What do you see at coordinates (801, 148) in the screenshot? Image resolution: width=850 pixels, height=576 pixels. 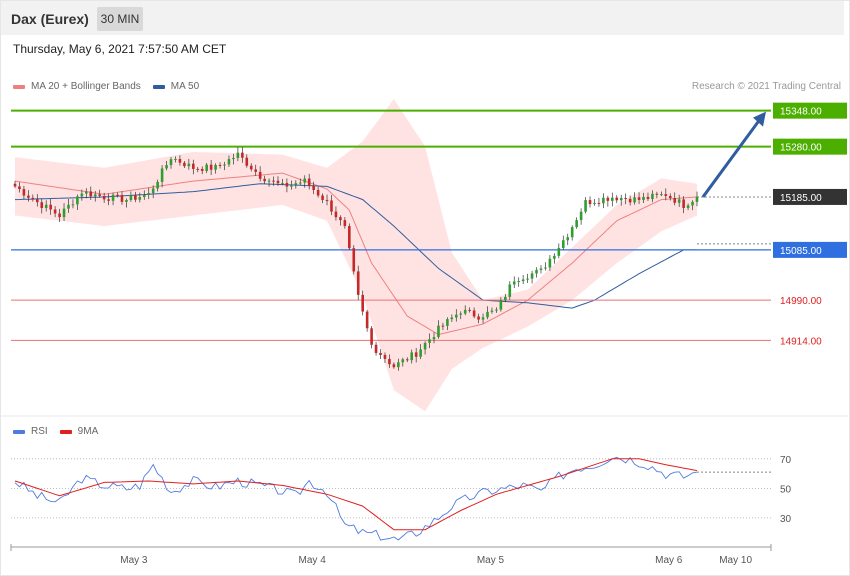 I see `resistance-label-1: 15280.00` at bounding box center [801, 148].